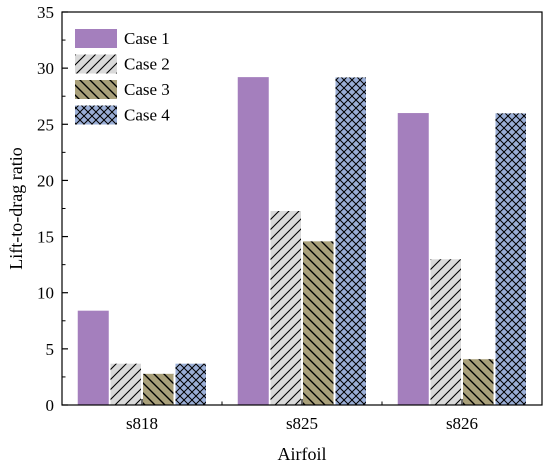 The width and height of the screenshot is (550, 468). Describe the element at coordinates (302, 423) in the screenshot. I see `x-tick-label: s825` at that location.